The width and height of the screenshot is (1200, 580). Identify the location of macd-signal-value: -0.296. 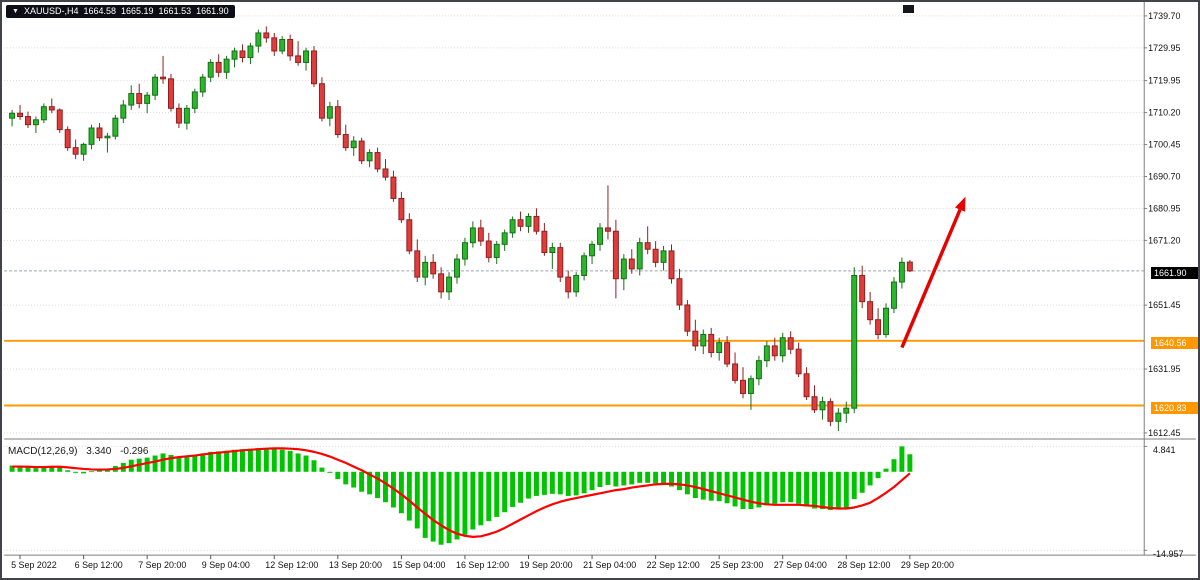
(134, 451).